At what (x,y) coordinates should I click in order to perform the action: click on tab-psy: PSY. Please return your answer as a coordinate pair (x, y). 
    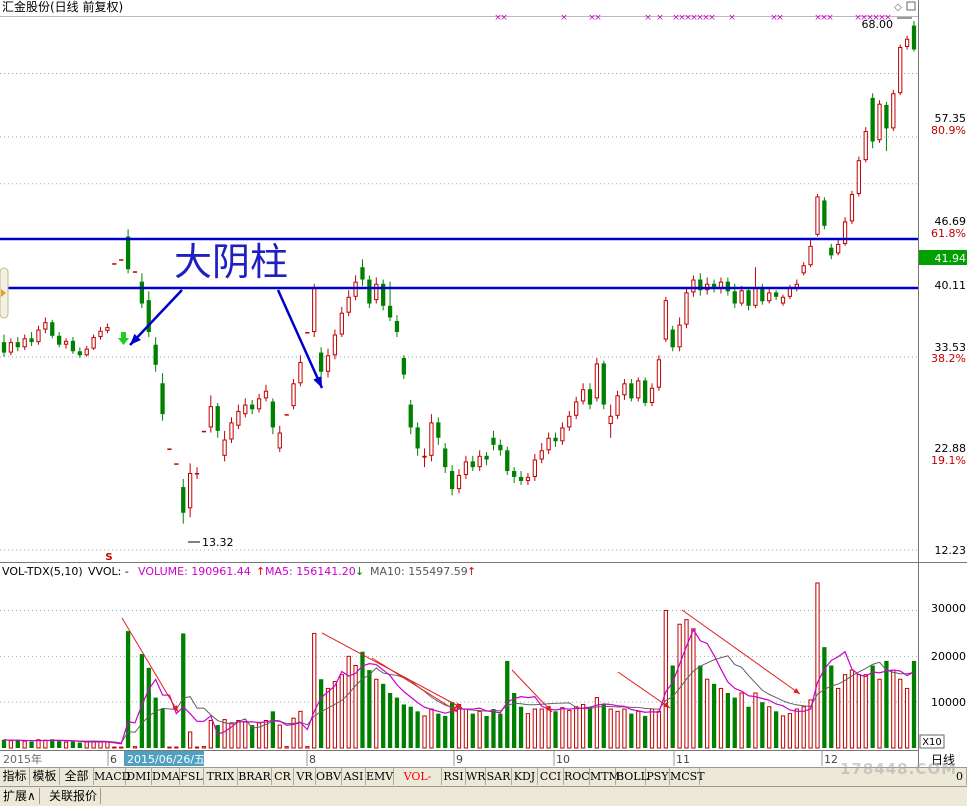
    Looking at the image, I should click on (658, 776).